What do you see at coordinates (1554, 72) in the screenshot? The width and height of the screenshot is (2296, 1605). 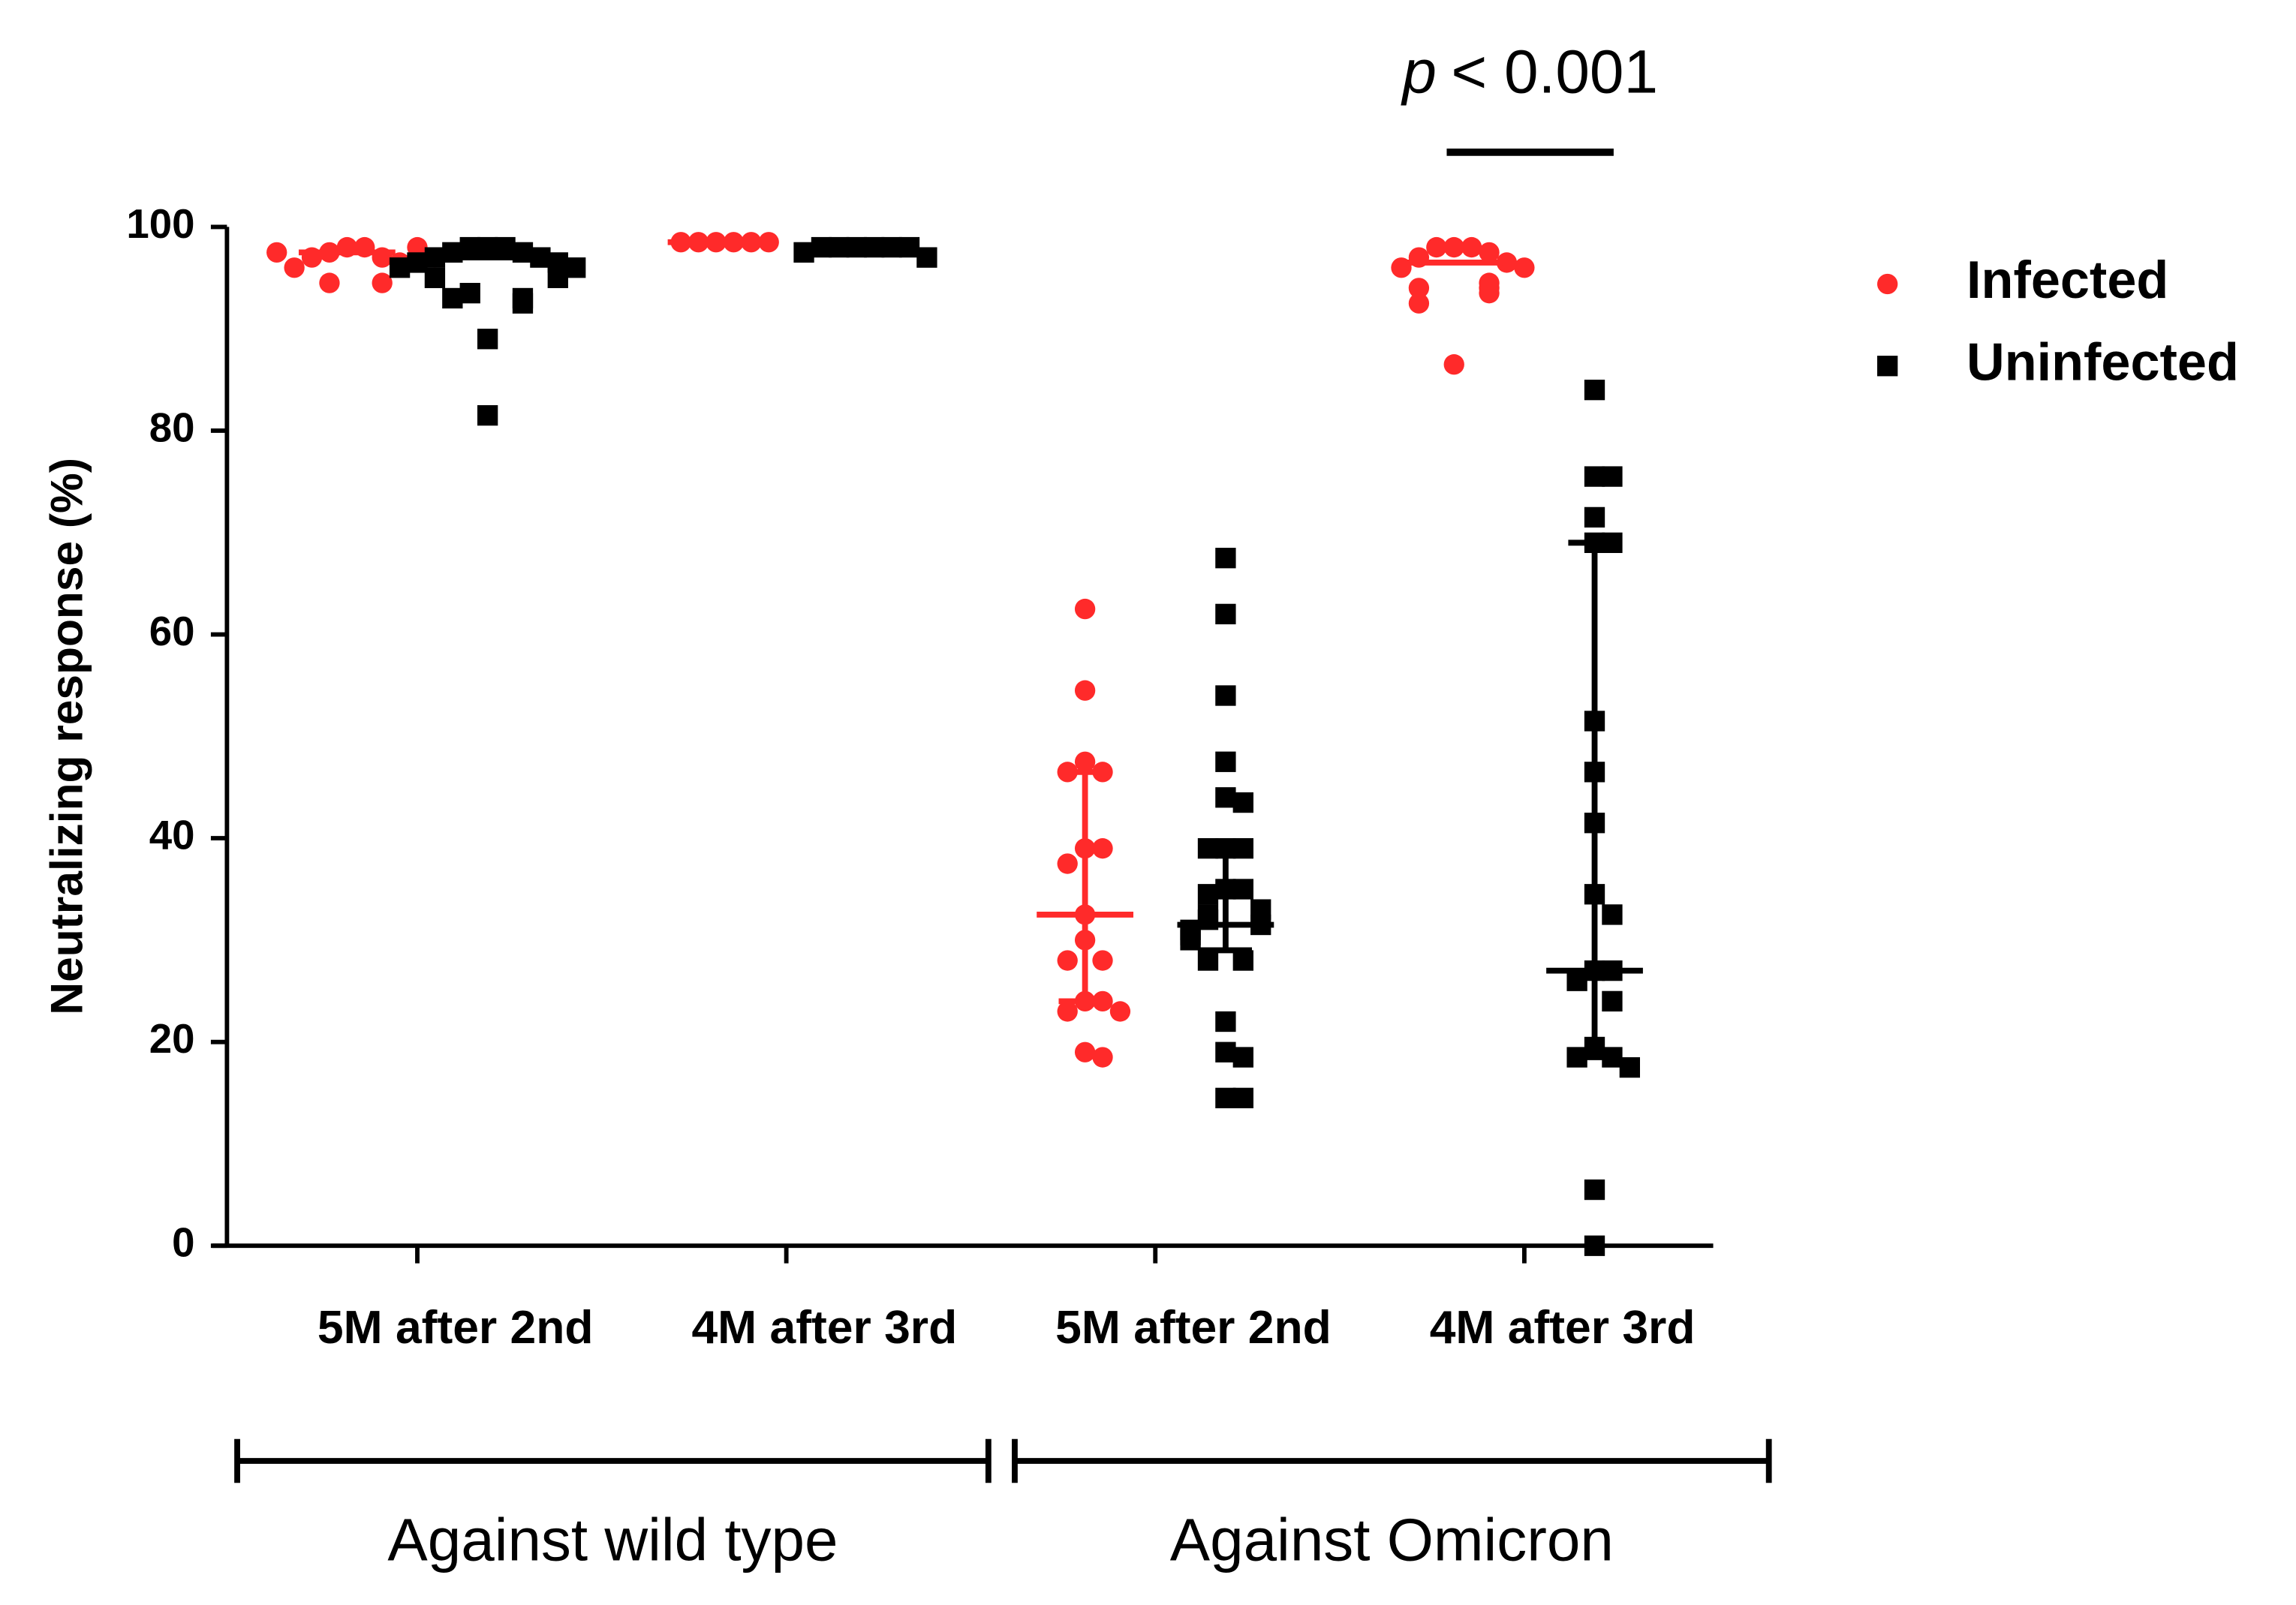 I see `significance-text: < 0.001` at bounding box center [1554, 72].